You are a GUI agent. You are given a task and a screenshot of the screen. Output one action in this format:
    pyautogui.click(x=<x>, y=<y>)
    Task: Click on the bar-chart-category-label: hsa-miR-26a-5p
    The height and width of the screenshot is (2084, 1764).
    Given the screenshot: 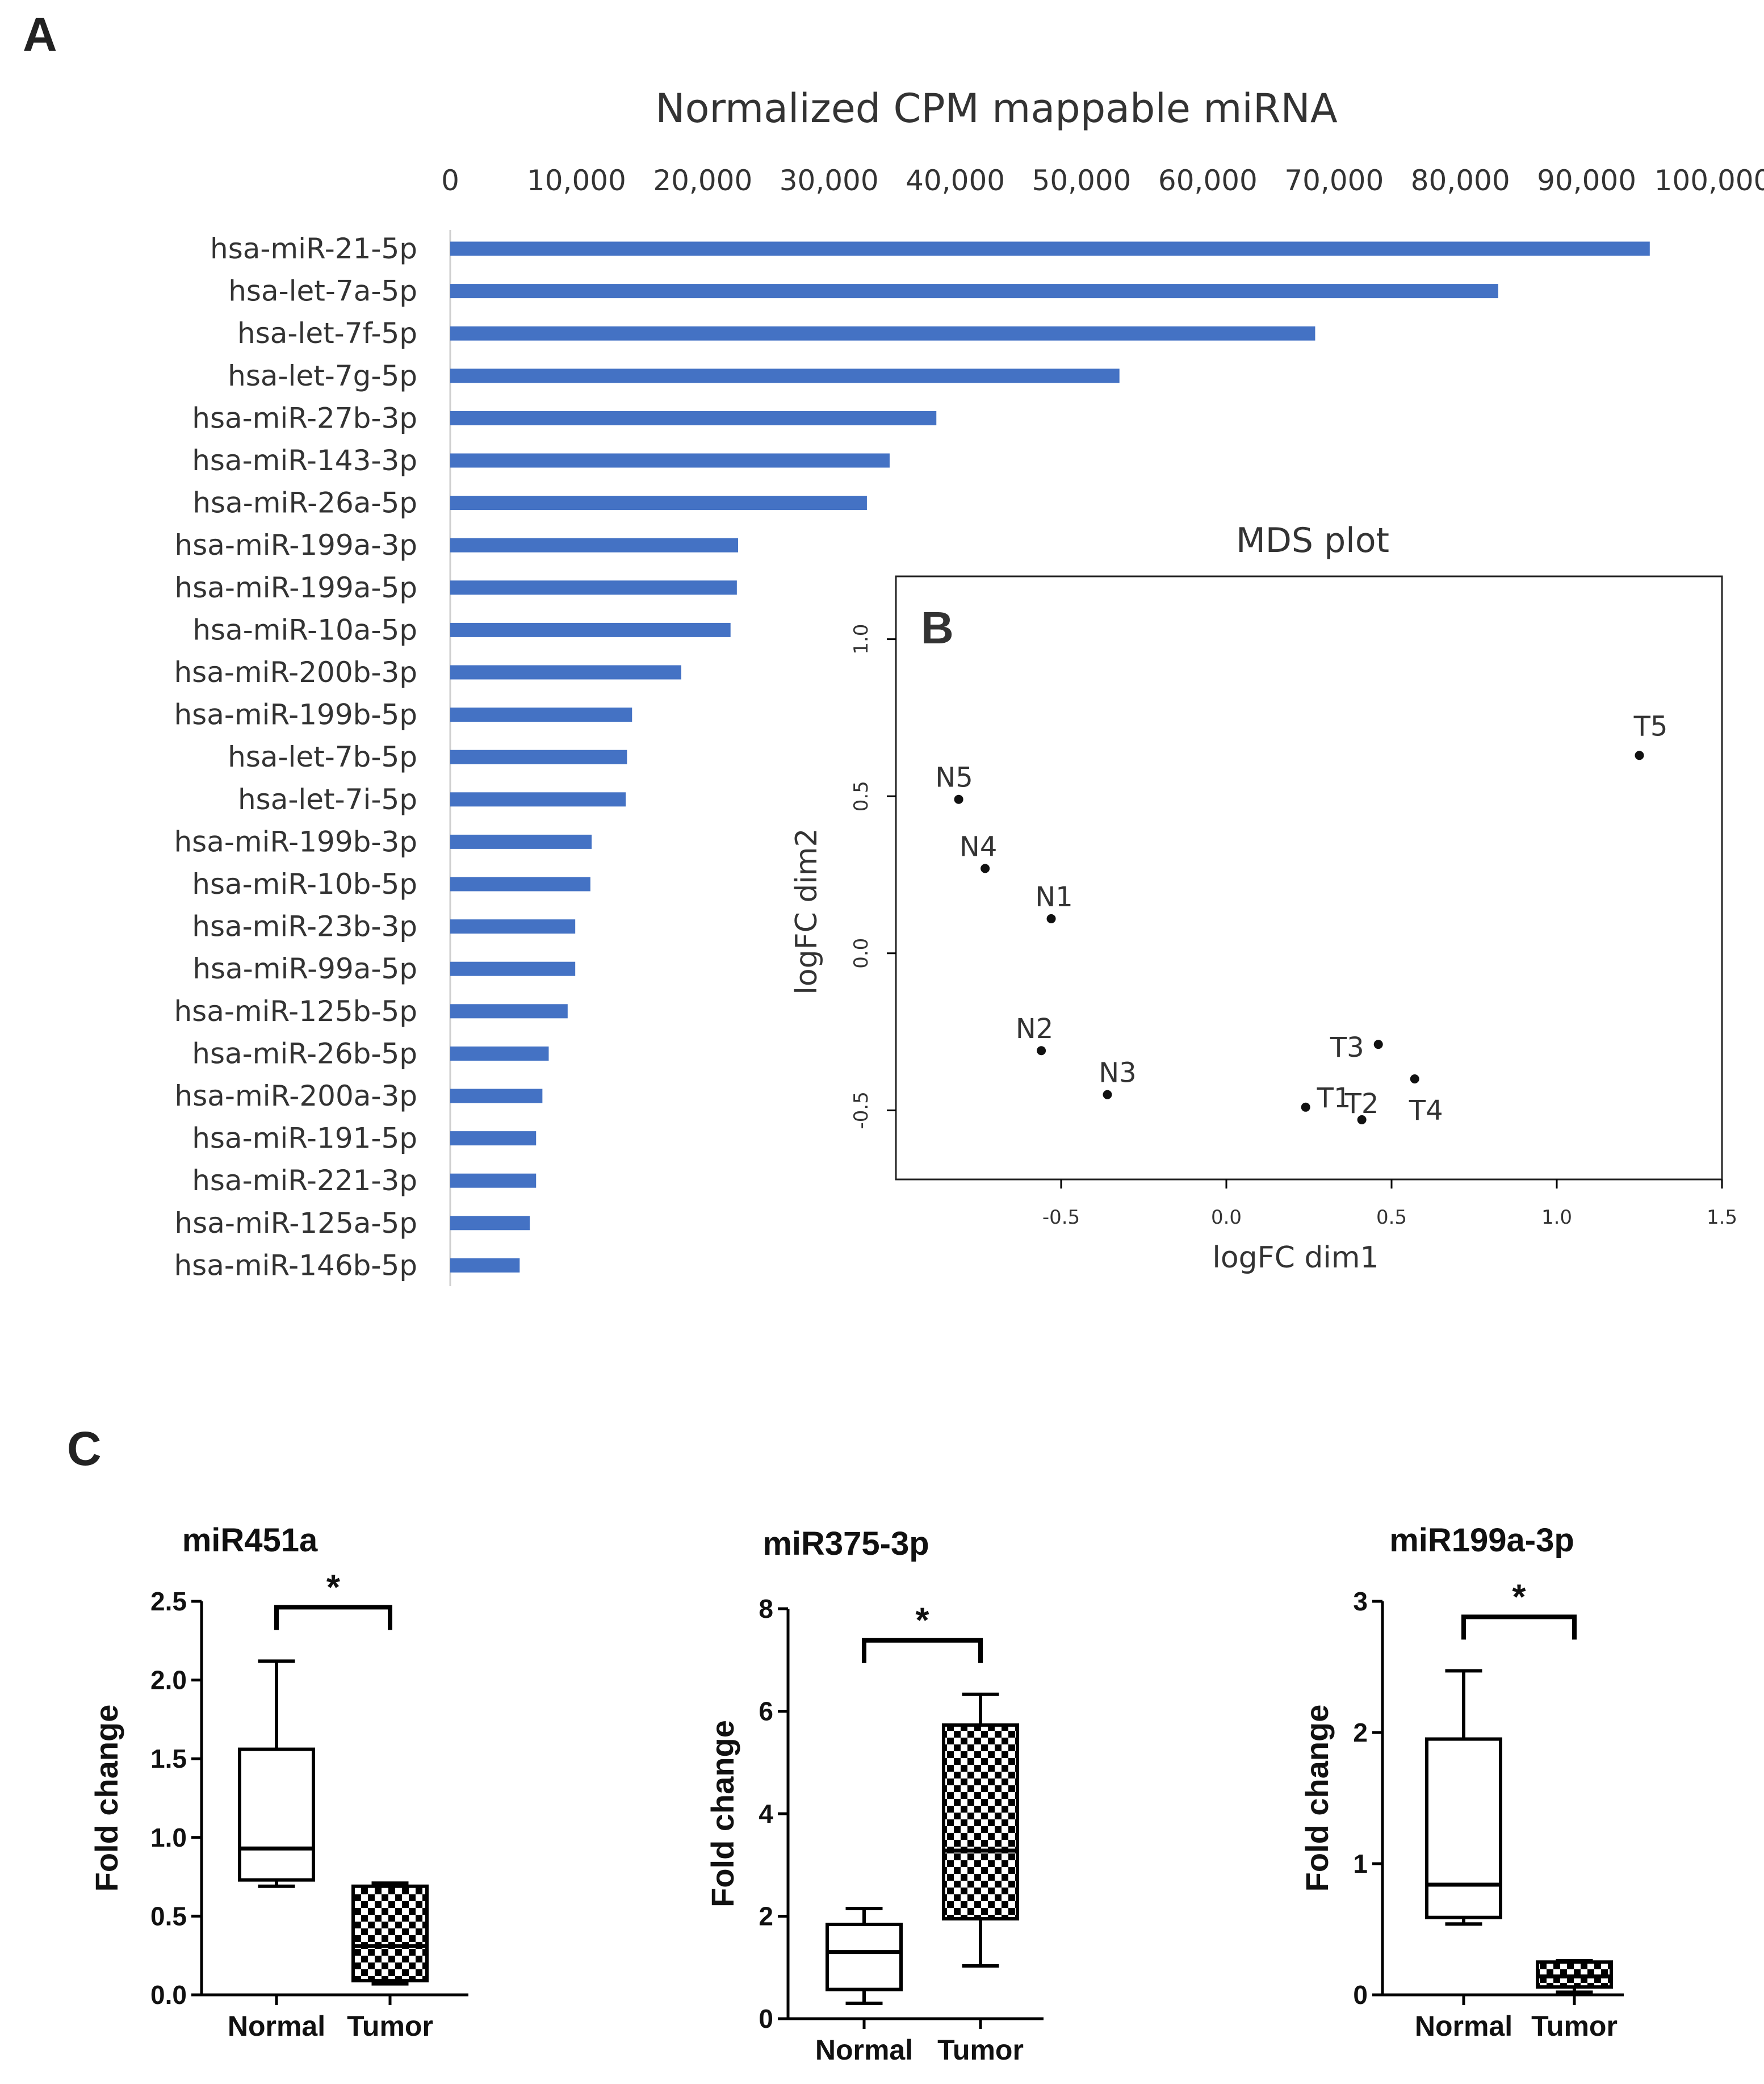 What is the action you would take?
    pyautogui.click(x=304, y=503)
    